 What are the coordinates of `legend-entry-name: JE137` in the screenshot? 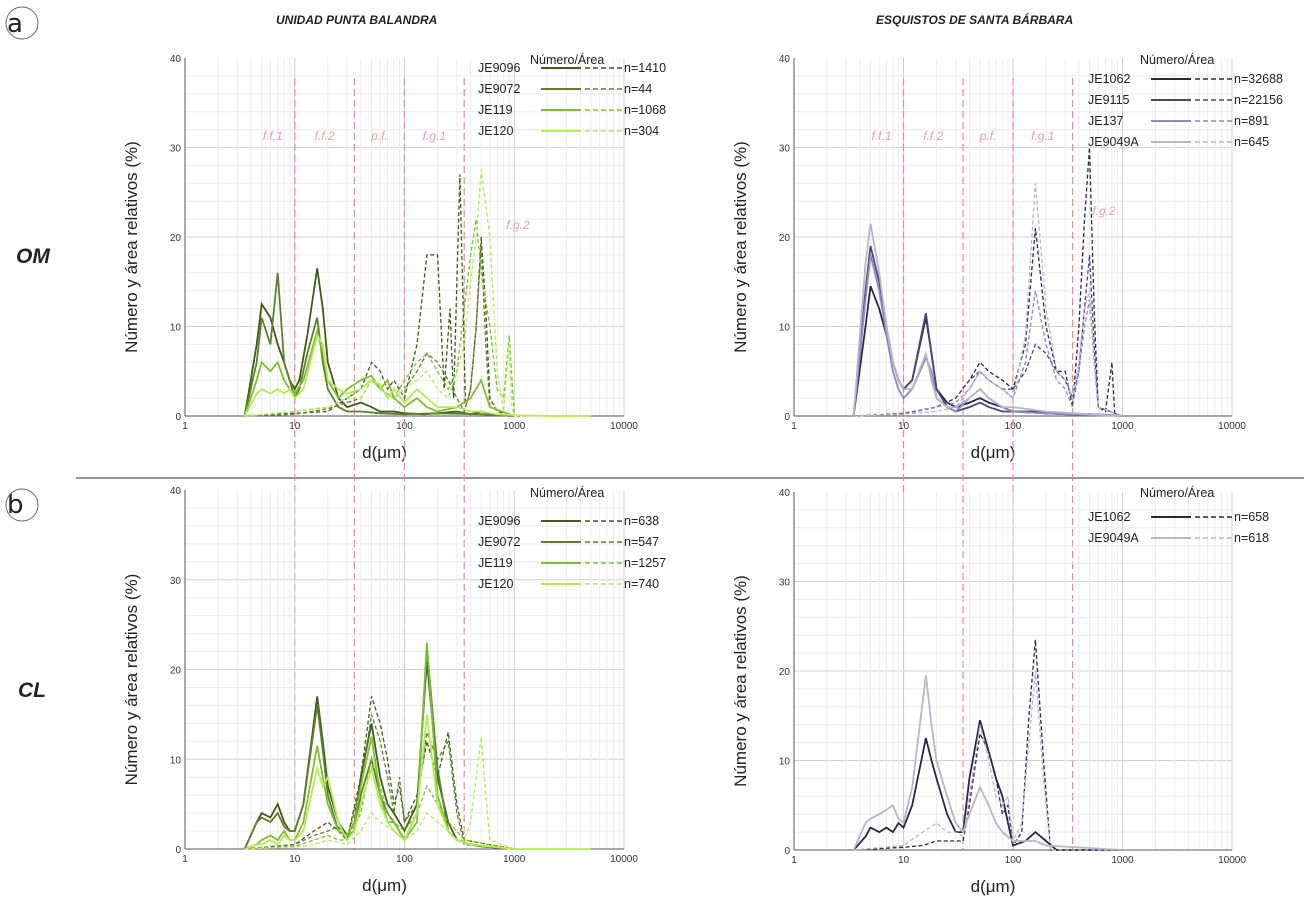 It's located at (1105, 121).